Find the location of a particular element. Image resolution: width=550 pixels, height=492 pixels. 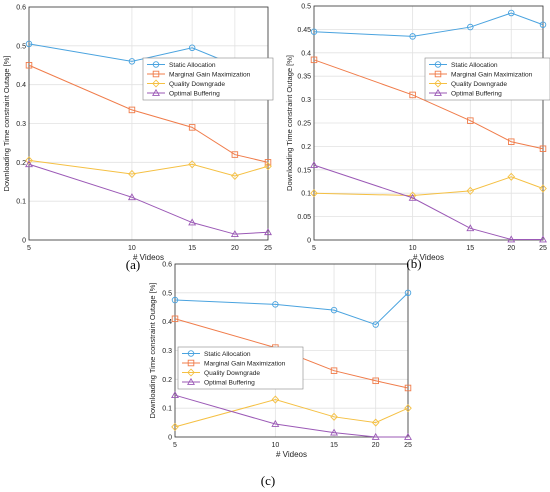

y-tick-label: 0.25 is located at coordinates (304, 124).